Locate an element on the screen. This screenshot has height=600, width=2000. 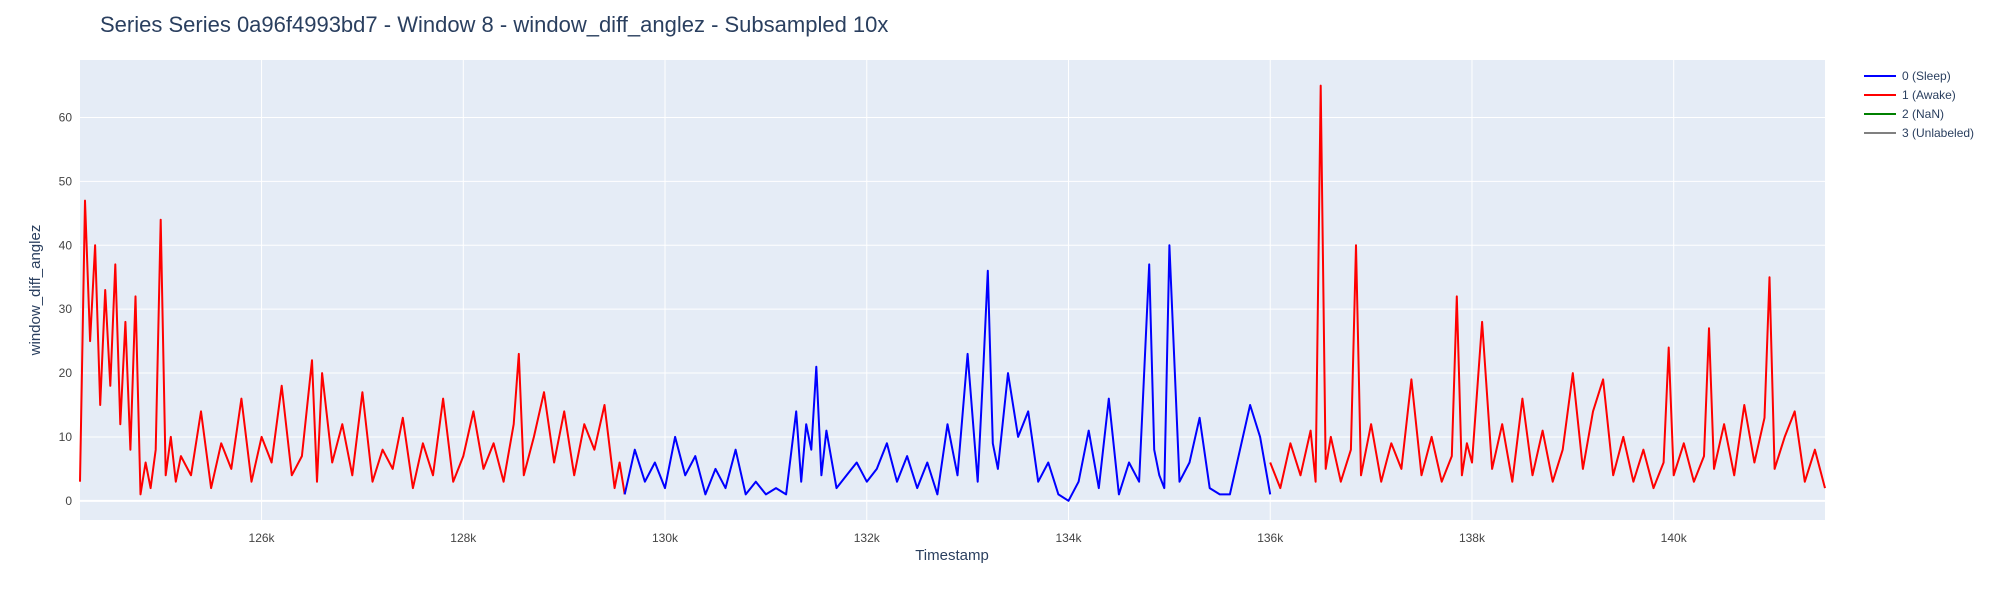
series-line-0-sleep is located at coordinates (947, 373).